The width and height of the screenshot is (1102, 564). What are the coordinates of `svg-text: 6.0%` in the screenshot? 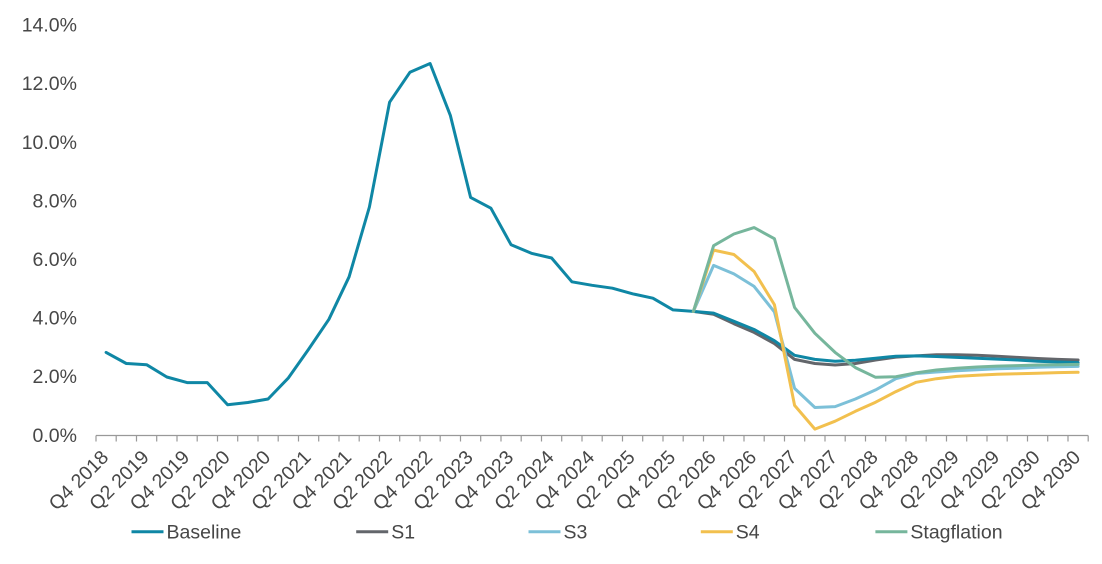 It's located at (55, 260).